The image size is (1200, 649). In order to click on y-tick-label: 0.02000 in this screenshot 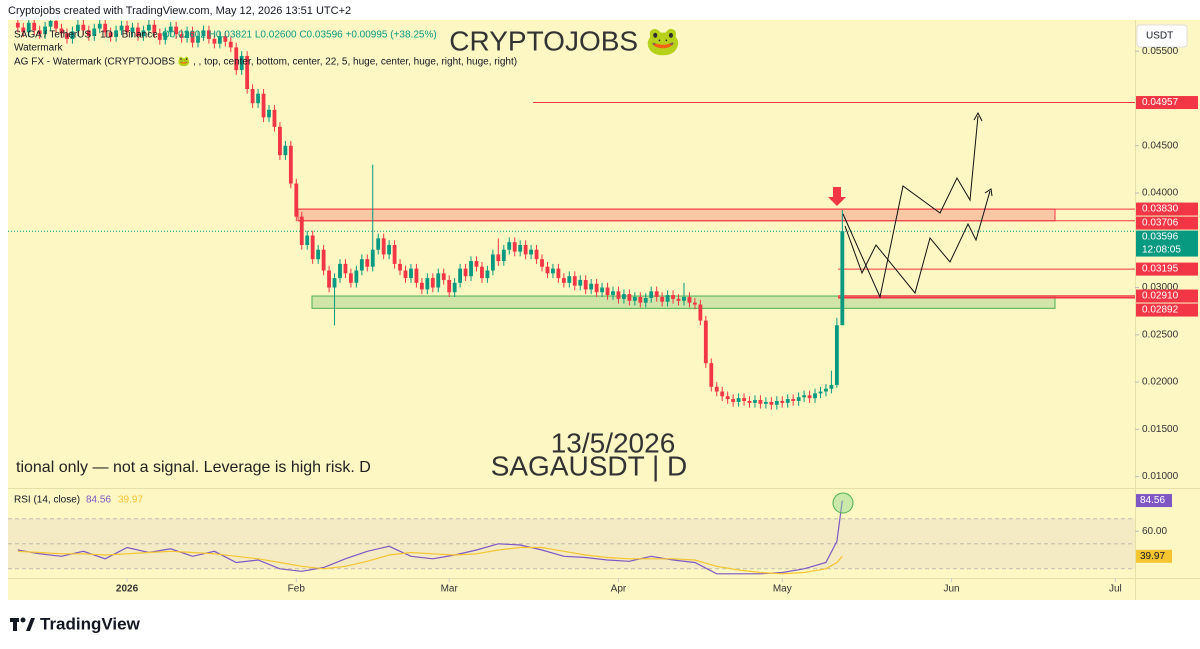, I will do `click(1160, 382)`.